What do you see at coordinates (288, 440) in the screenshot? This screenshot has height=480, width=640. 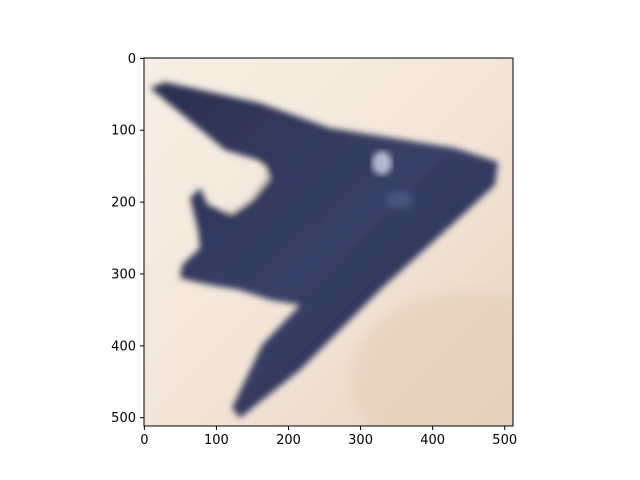 I see `x-tick-label: 200` at bounding box center [288, 440].